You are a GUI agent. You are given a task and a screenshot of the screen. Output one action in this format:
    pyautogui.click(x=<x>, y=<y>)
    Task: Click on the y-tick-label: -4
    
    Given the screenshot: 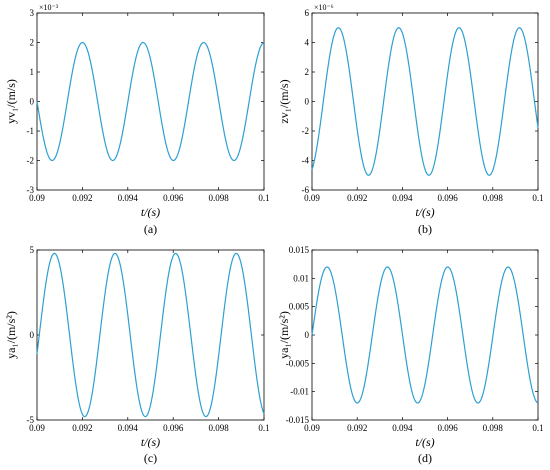 What is the action you would take?
    pyautogui.click(x=306, y=161)
    